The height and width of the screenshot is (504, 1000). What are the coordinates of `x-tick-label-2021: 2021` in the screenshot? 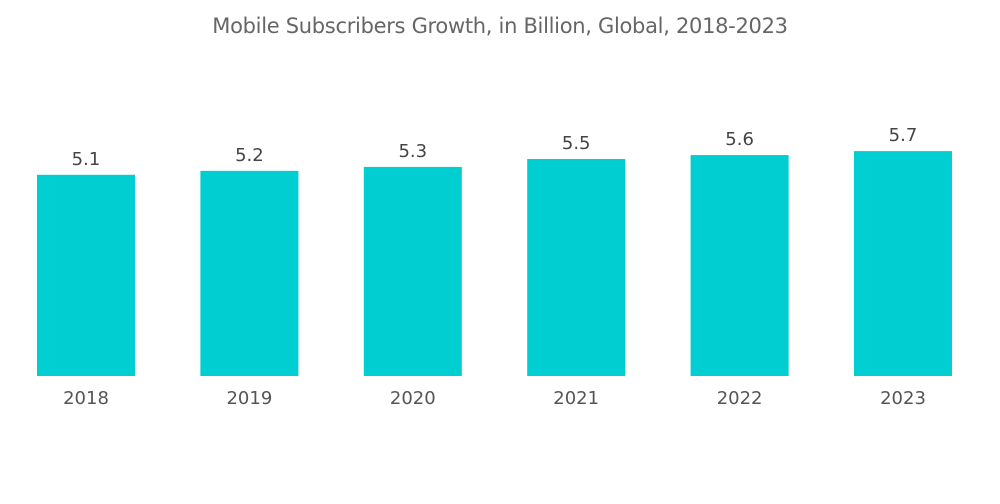 It's located at (576, 398).